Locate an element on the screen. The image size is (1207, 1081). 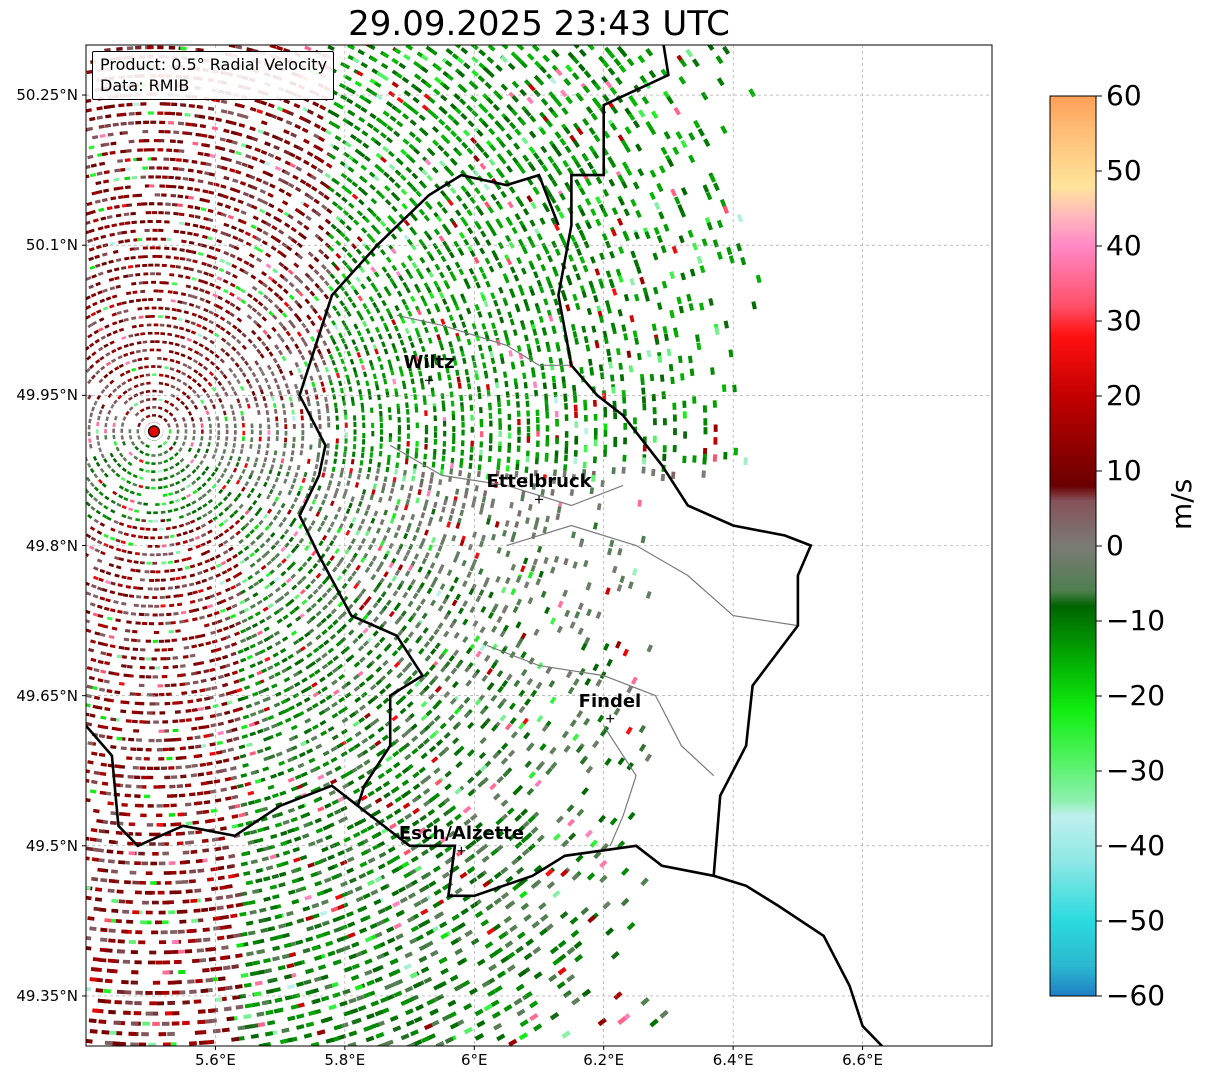
lat-tick-label: 49.95°N is located at coordinates (47, 395).